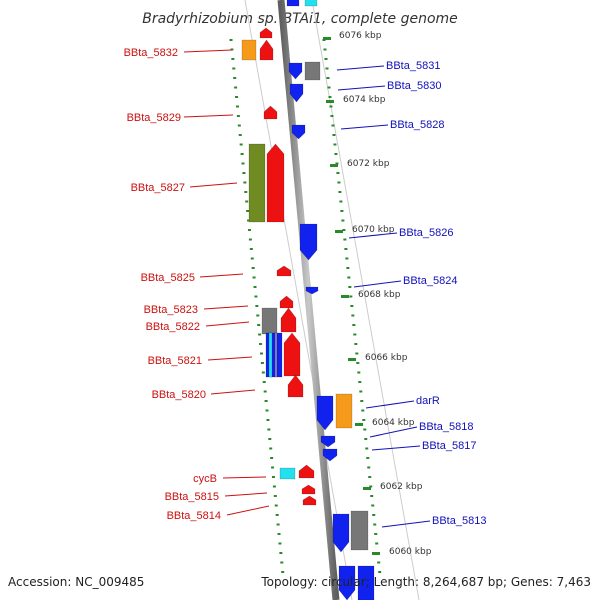 This screenshot has width=600, height=600. I want to click on gene-label-bbta-5821: BBta_5821, so click(175, 361).